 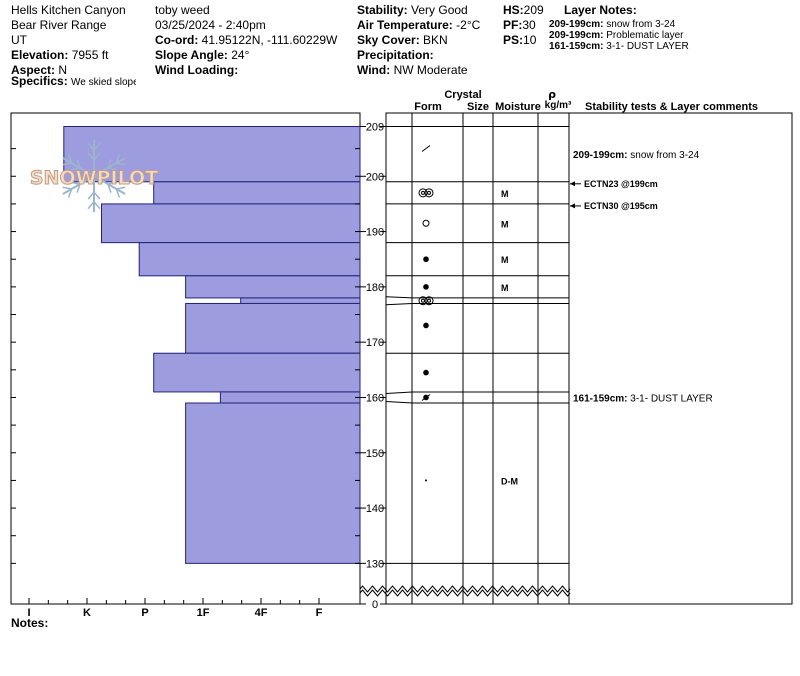 I want to click on height-tick-label: 150, so click(x=375, y=454).